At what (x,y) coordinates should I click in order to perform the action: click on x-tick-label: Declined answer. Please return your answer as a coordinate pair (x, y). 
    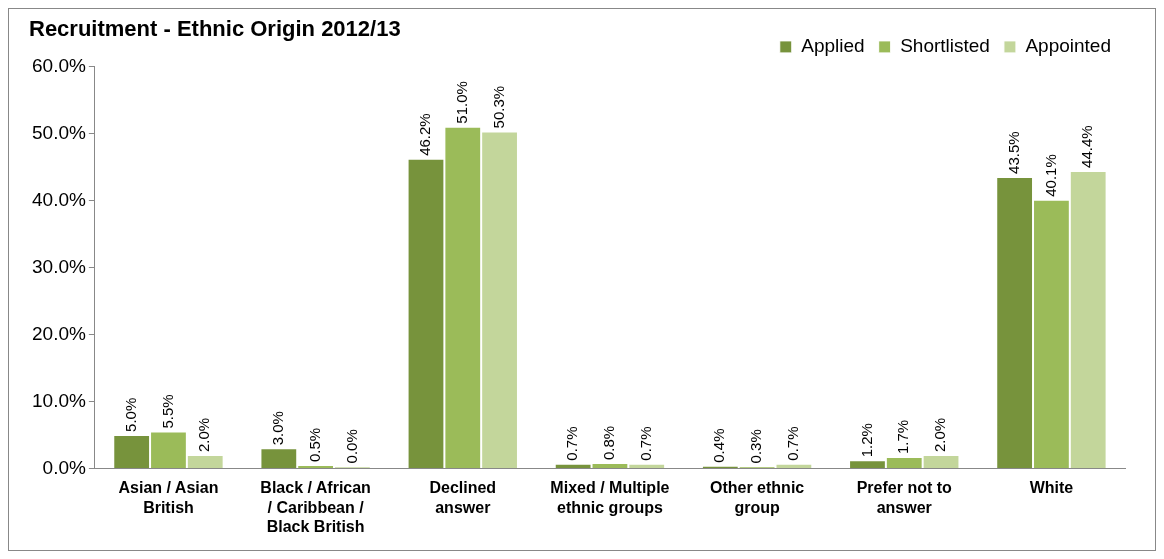
    Looking at the image, I should click on (463, 497).